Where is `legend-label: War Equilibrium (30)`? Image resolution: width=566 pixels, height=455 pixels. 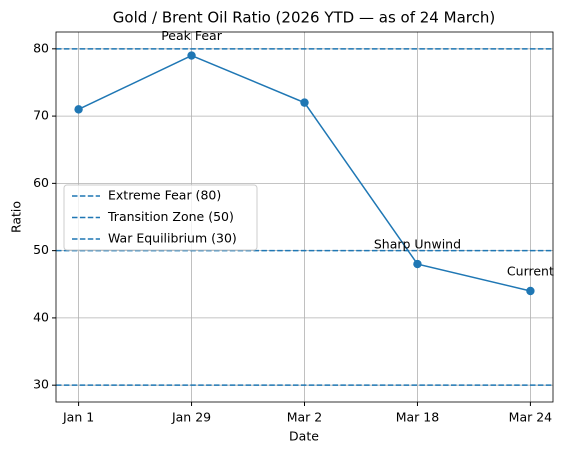 legend-label: War Equilibrium (30) is located at coordinates (172, 238).